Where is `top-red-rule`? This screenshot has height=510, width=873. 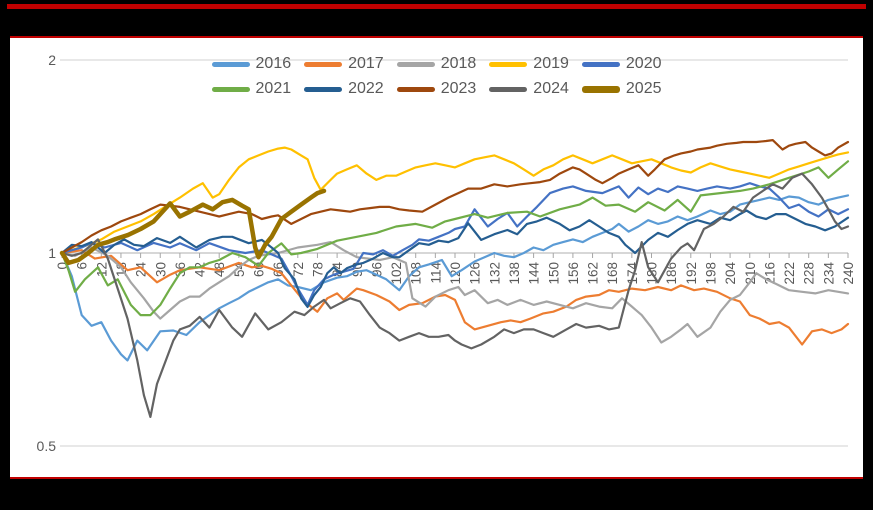
top-red-rule is located at coordinates (436, 6).